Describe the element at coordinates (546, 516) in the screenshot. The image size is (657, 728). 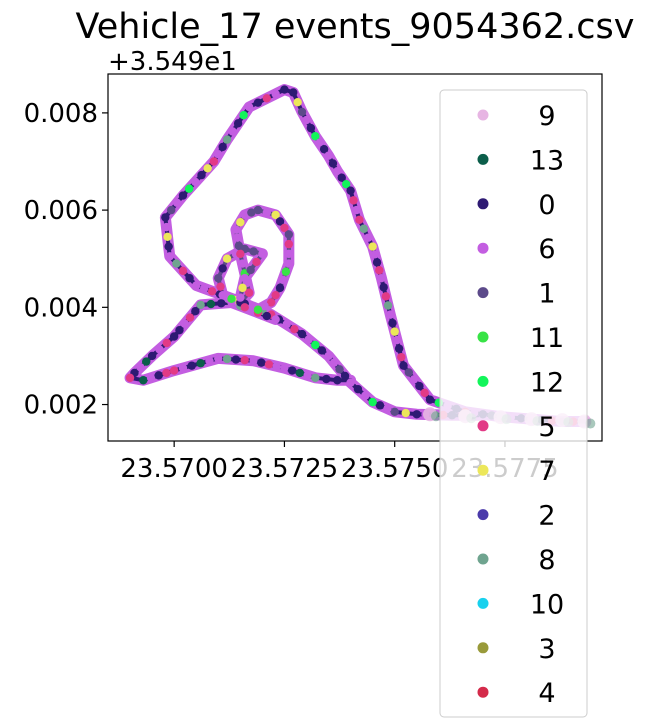
I see `legend-label: 2` at that location.